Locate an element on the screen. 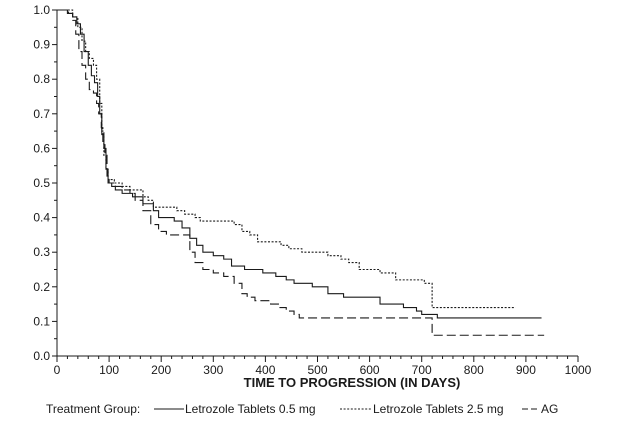  x-tick-label: 0 is located at coordinates (57, 370).